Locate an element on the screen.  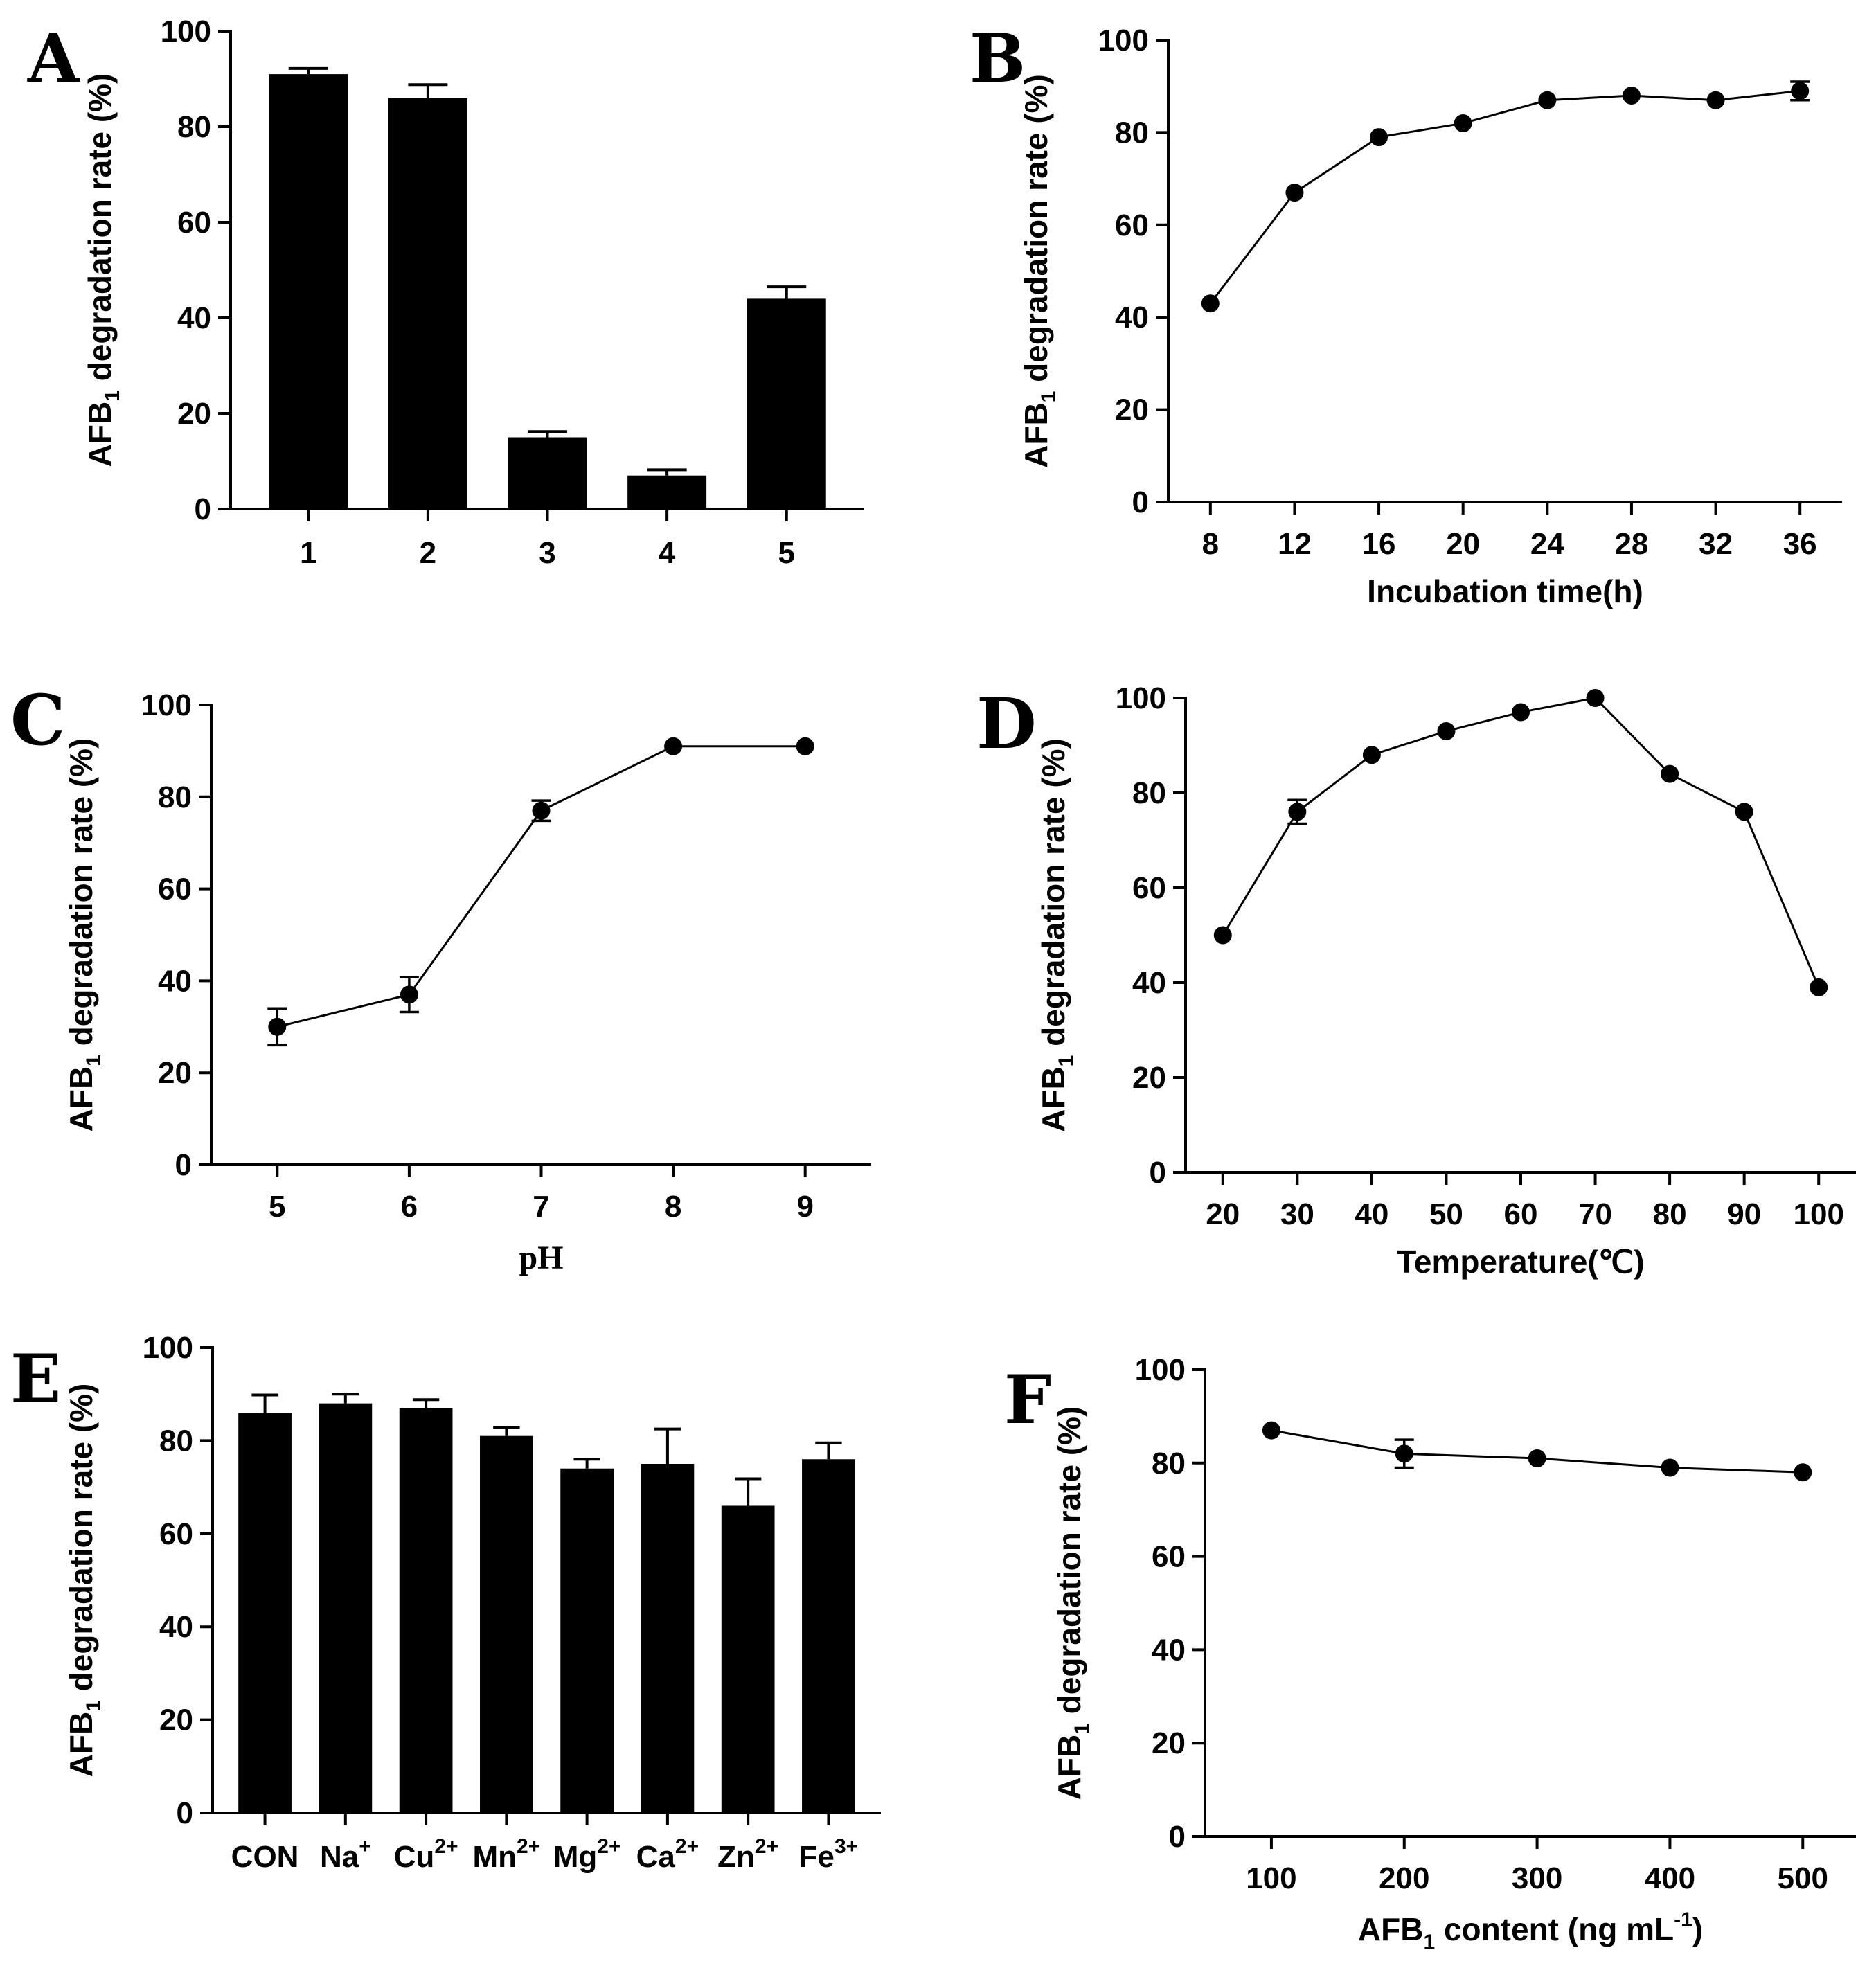
x-tick-label: 300 is located at coordinates (1537, 1878).